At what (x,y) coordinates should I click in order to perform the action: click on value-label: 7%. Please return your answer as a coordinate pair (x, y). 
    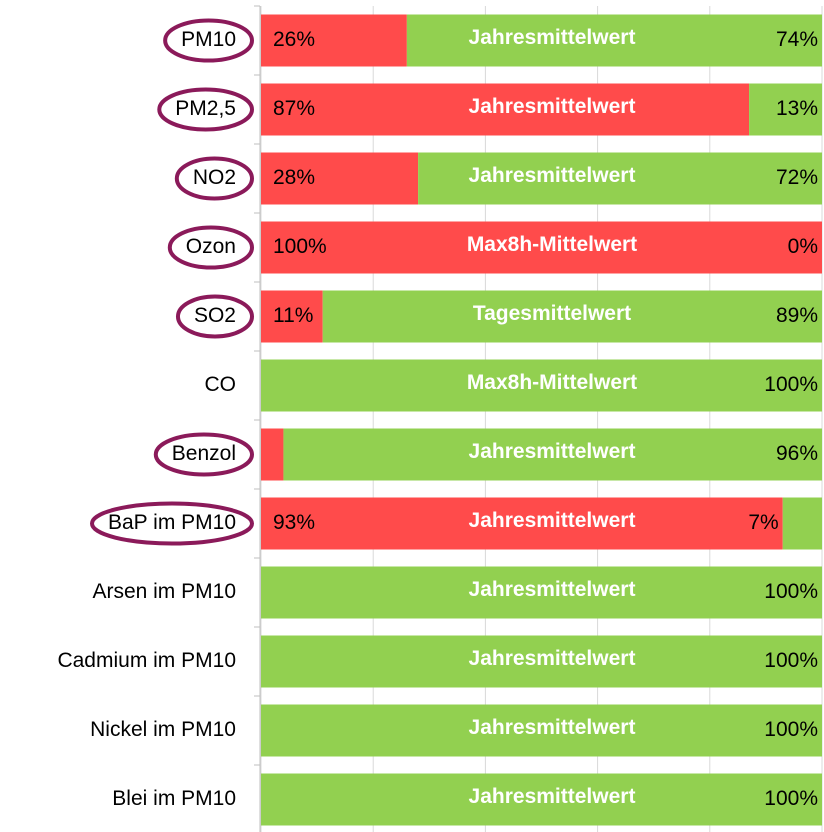
    Looking at the image, I should click on (763, 522).